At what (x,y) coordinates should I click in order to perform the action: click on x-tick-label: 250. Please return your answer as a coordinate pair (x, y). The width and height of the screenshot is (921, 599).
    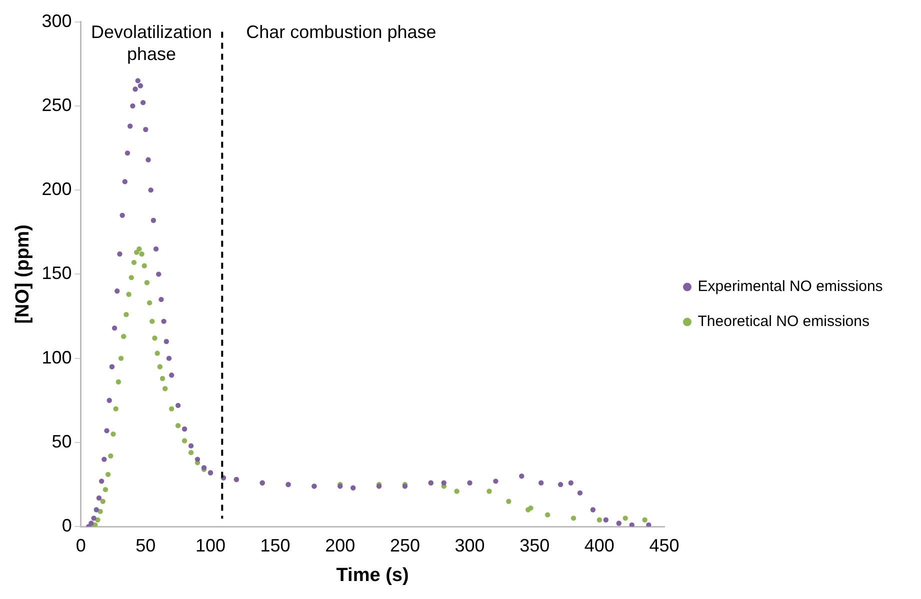
    Looking at the image, I should click on (405, 545).